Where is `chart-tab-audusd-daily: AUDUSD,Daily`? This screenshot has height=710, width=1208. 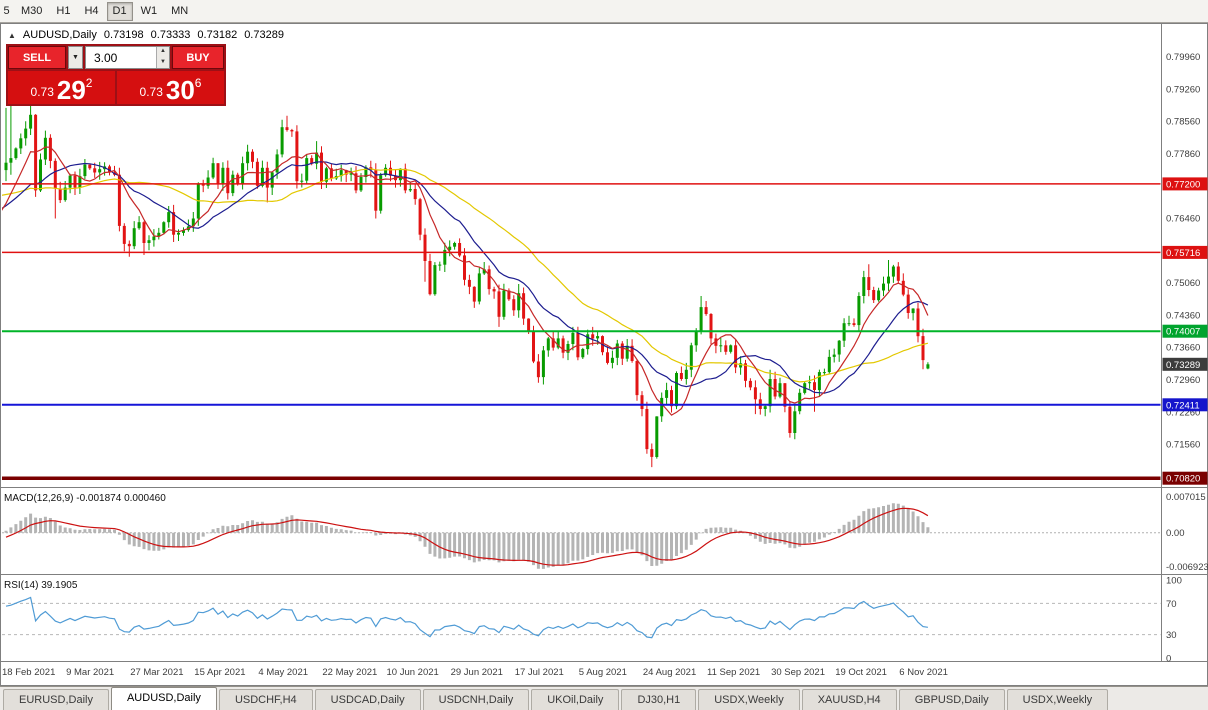 chart-tab-audusd-daily: AUDUSD,Daily is located at coordinates (163, 698).